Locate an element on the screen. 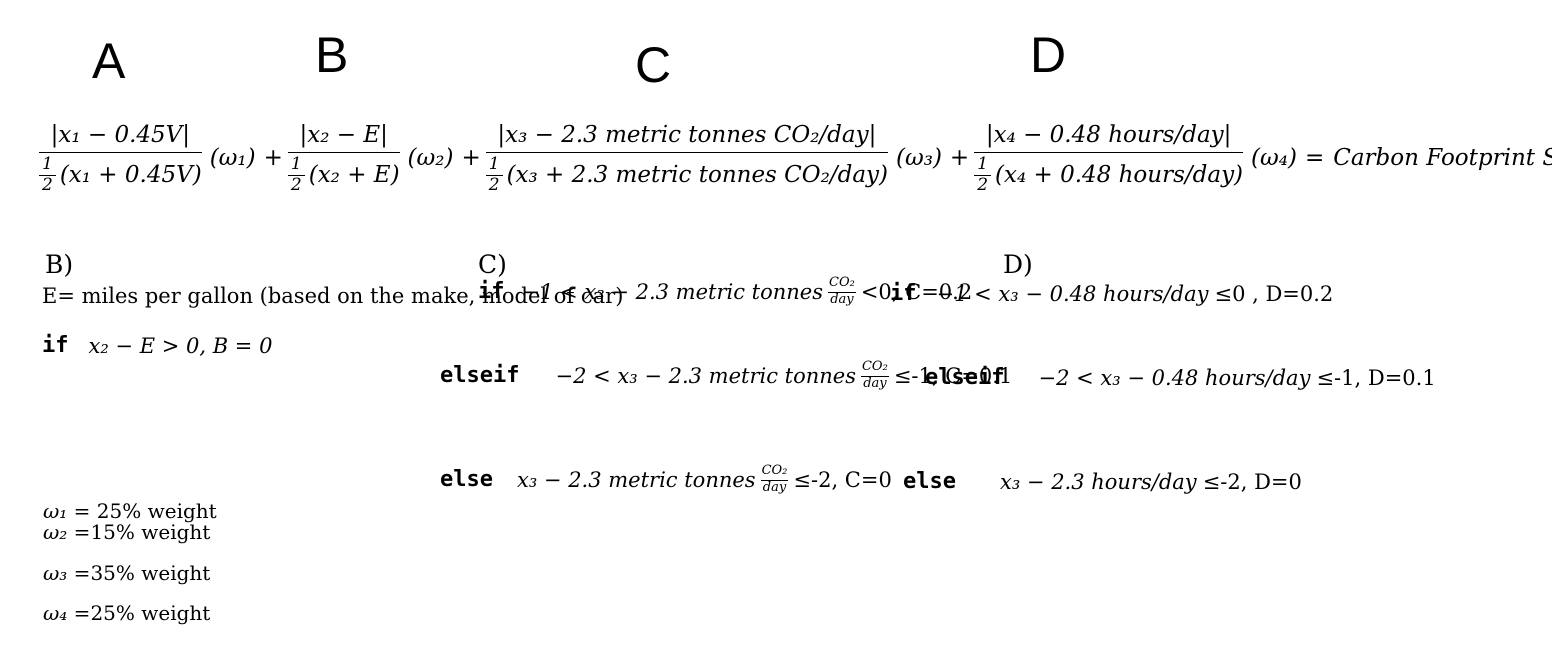  b-if-line: if x₂ − E > 0, B = 0 is located at coordinates (157, 346).